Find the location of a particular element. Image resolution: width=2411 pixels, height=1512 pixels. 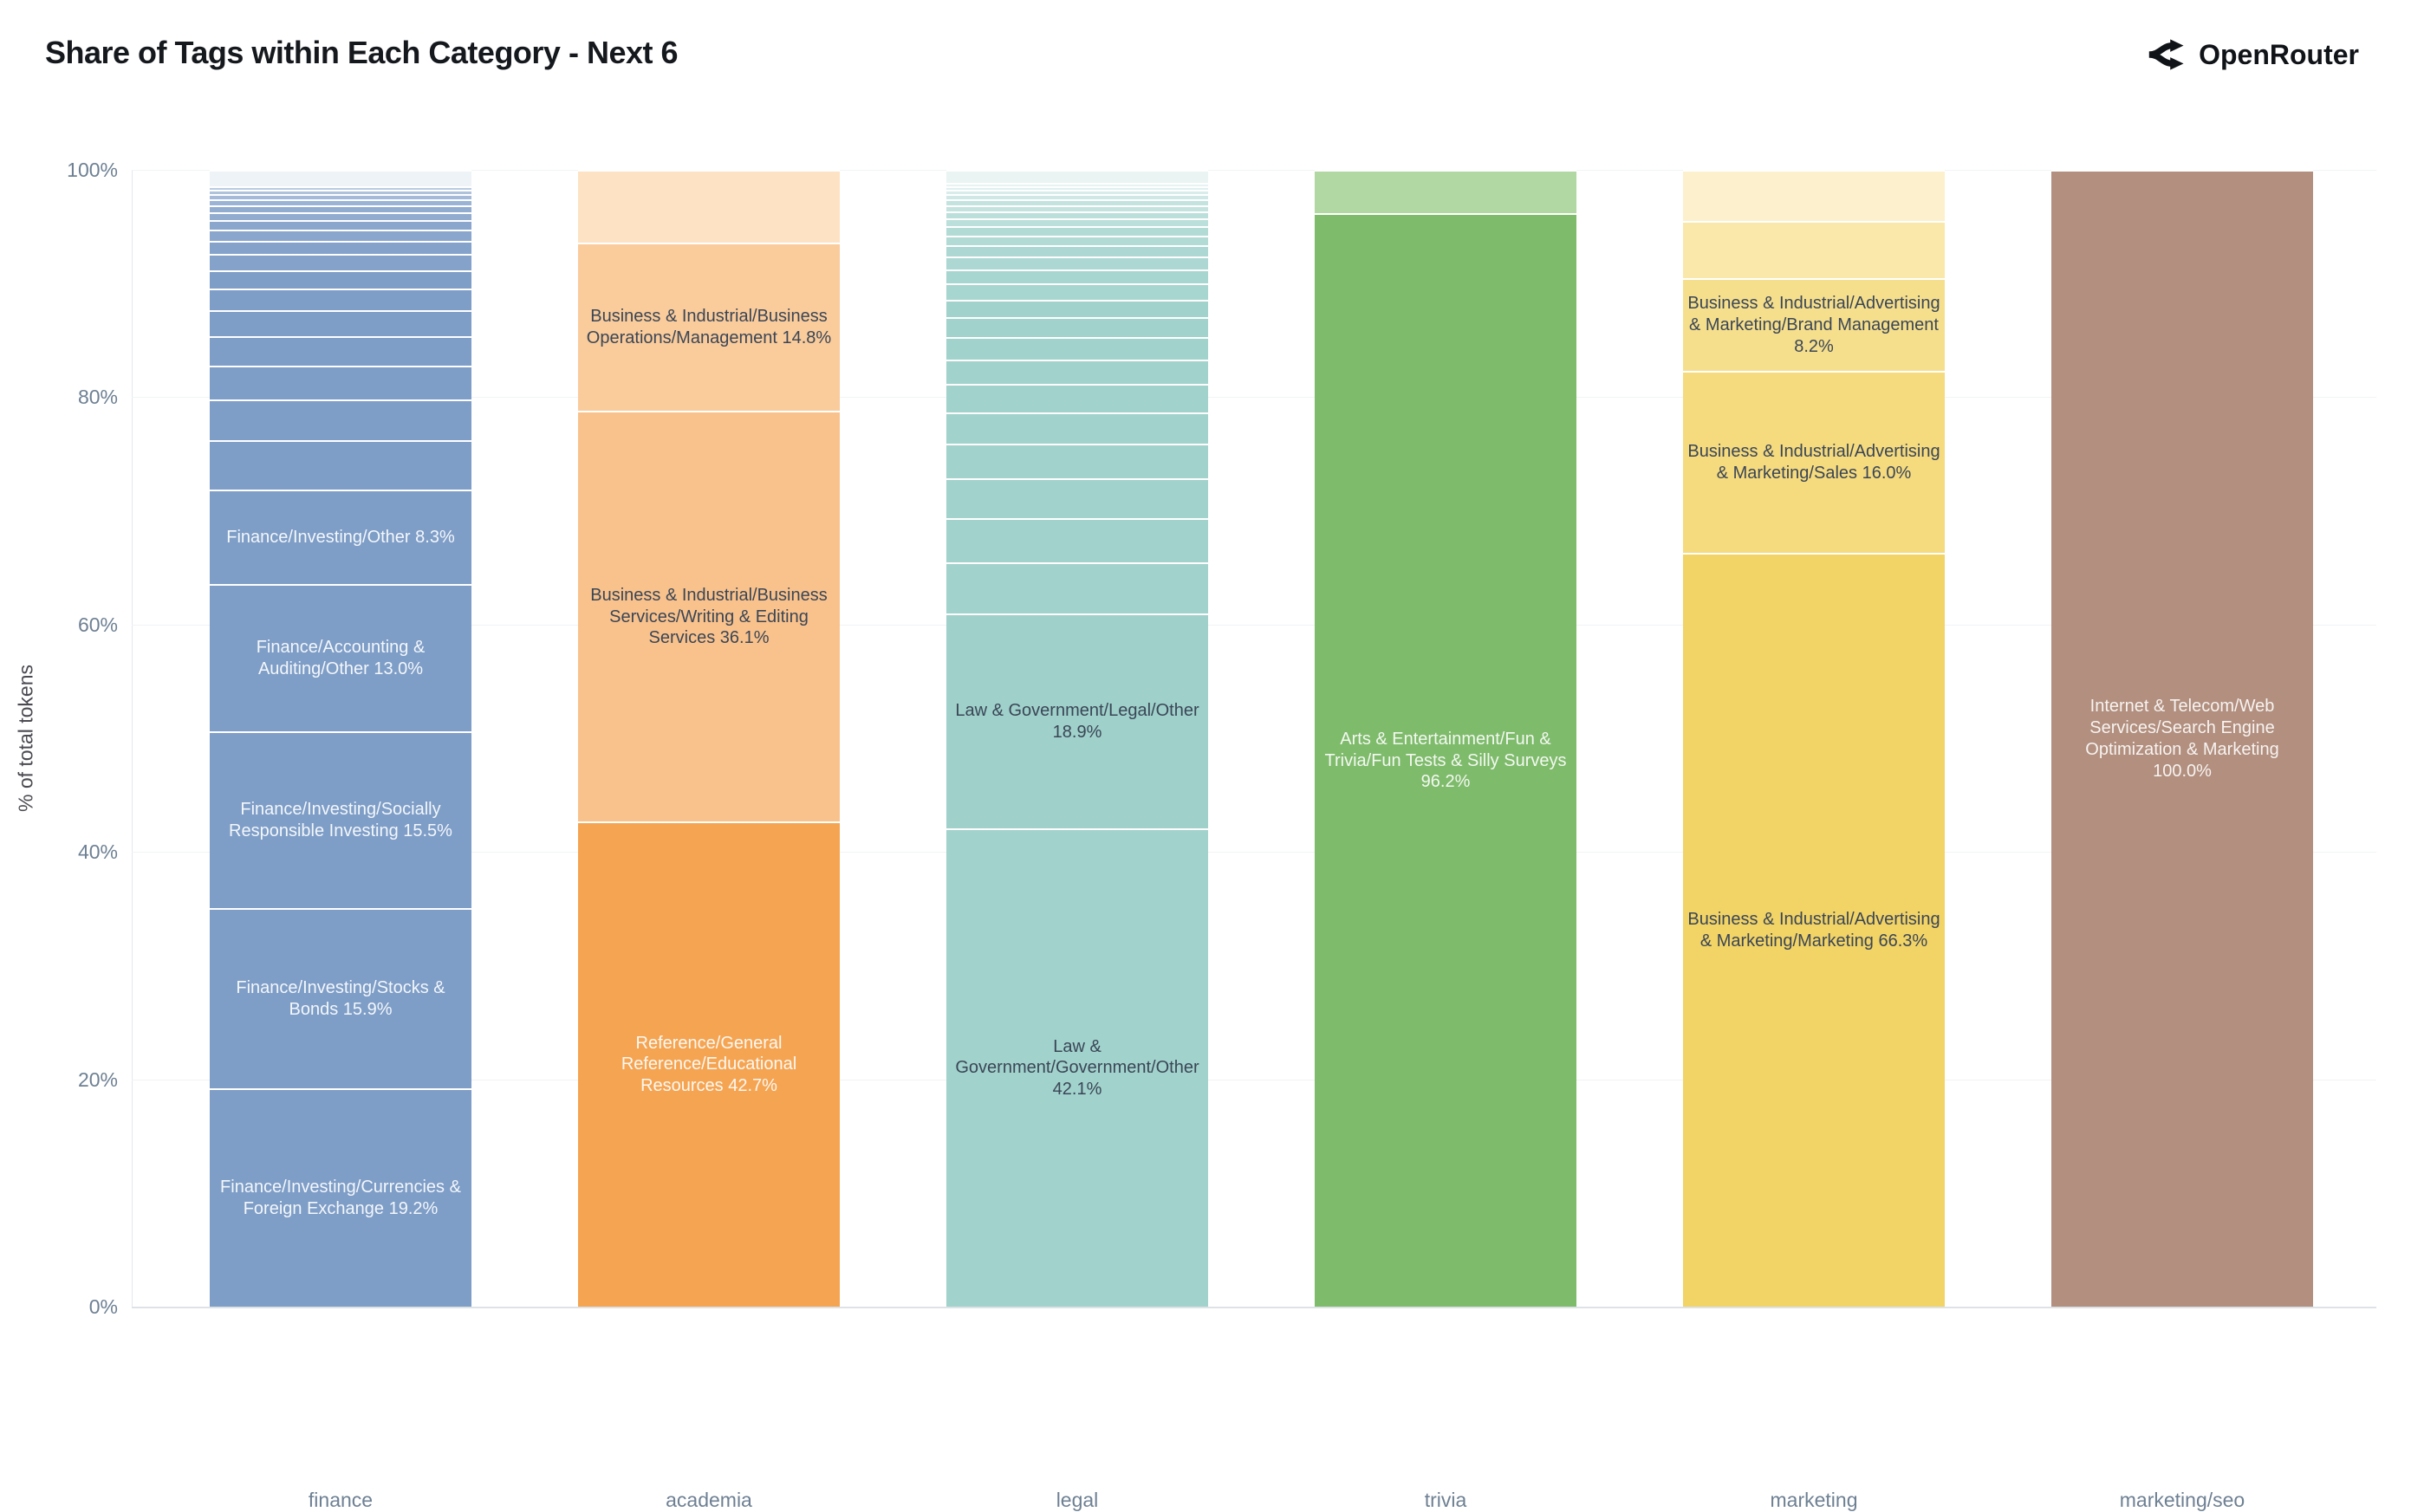

y-tick-label-60: 60% is located at coordinates (97, 624).